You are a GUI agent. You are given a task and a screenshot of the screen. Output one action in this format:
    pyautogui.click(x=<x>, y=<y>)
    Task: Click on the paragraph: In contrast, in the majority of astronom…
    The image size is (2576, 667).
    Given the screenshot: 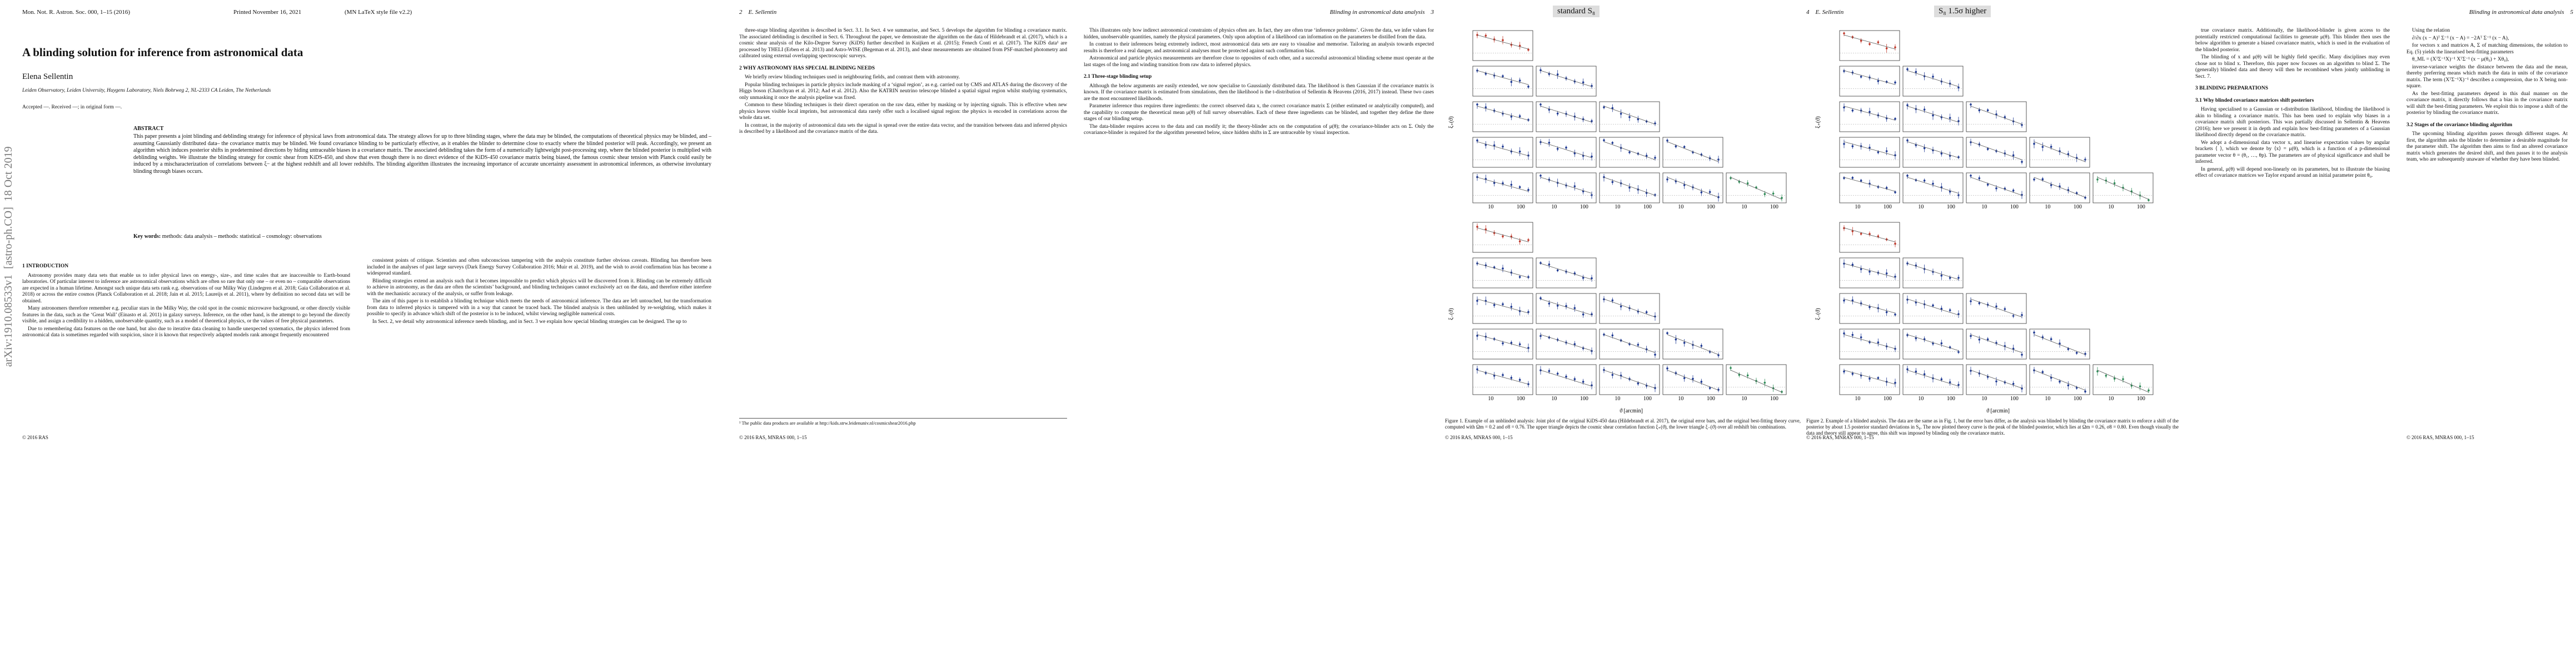 What is the action you would take?
    pyautogui.click(x=903, y=128)
    